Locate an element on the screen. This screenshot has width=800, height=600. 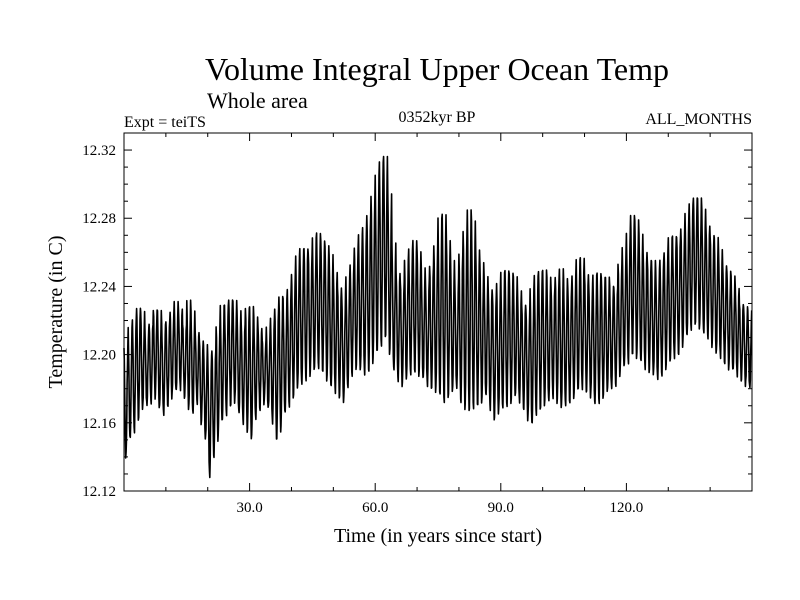
y-tick-label: 12.32 is located at coordinates (99, 151).